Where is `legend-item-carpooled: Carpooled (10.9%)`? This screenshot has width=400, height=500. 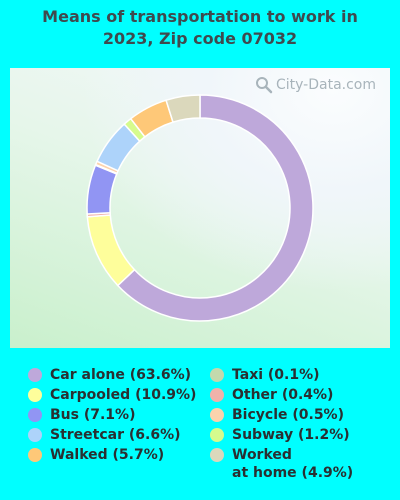
legend-item-carpooled: Carpooled (10.9%) is located at coordinates (112, 396).